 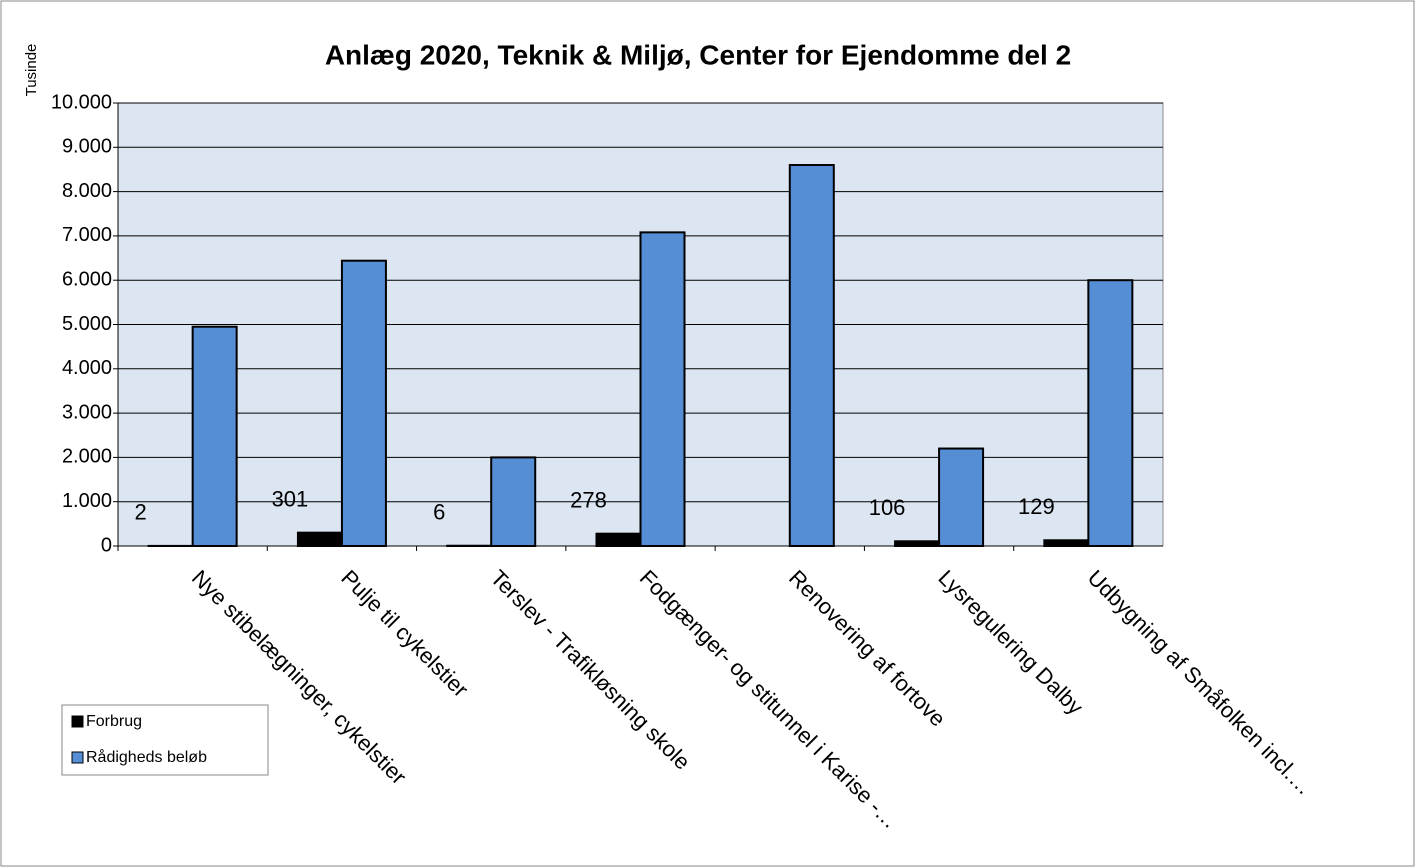 I want to click on data-label: 106, so click(x=887, y=507).